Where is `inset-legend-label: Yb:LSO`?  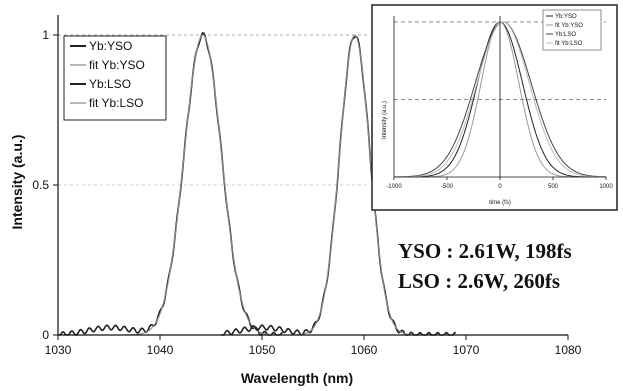
inset-legend-label: Yb:LSO is located at coordinates (565, 35).